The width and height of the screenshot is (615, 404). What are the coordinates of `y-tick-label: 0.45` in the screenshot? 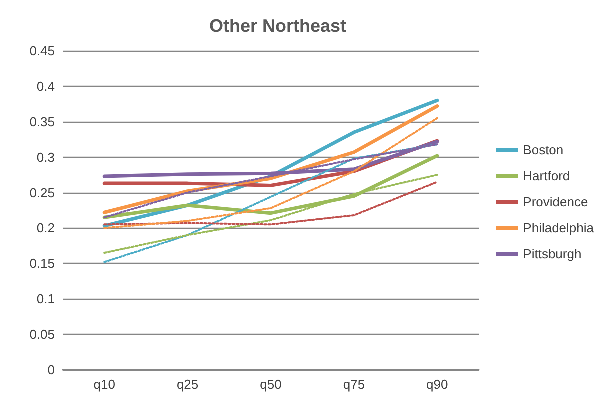 It's located at (42, 51).